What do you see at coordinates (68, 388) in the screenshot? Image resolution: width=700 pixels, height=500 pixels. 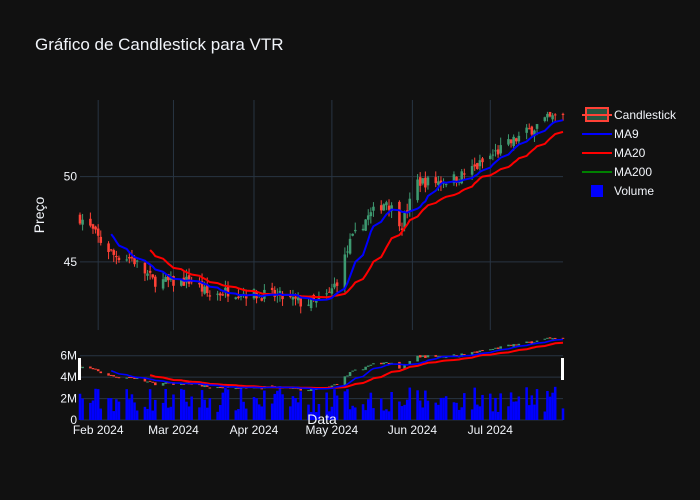 I see `overview-y-ticks: 0 2M 4M 6M` at bounding box center [68, 388].